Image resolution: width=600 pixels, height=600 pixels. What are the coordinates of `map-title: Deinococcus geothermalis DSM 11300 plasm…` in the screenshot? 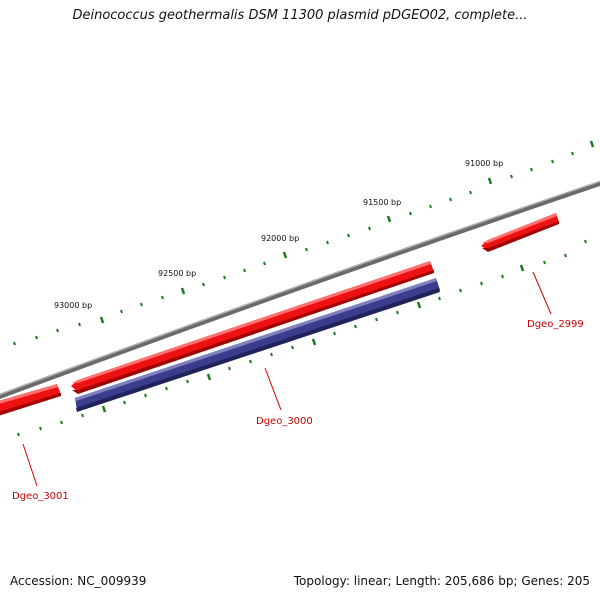 It's located at (300, 15).